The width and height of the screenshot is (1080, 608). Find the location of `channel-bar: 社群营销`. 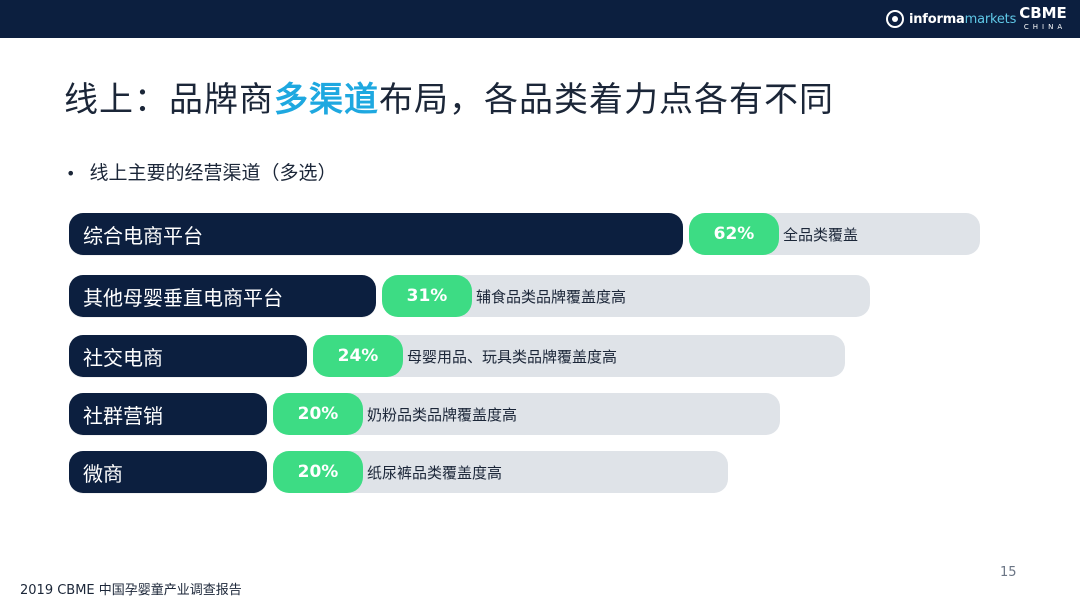

channel-bar: 社群营销 is located at coordinates (168, 414).